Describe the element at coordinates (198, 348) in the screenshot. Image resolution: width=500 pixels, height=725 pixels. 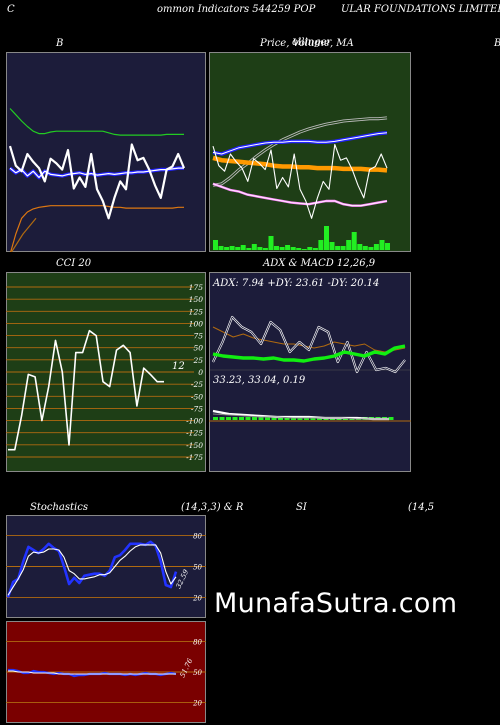
I see `cci-tick-label: 50` at that location.